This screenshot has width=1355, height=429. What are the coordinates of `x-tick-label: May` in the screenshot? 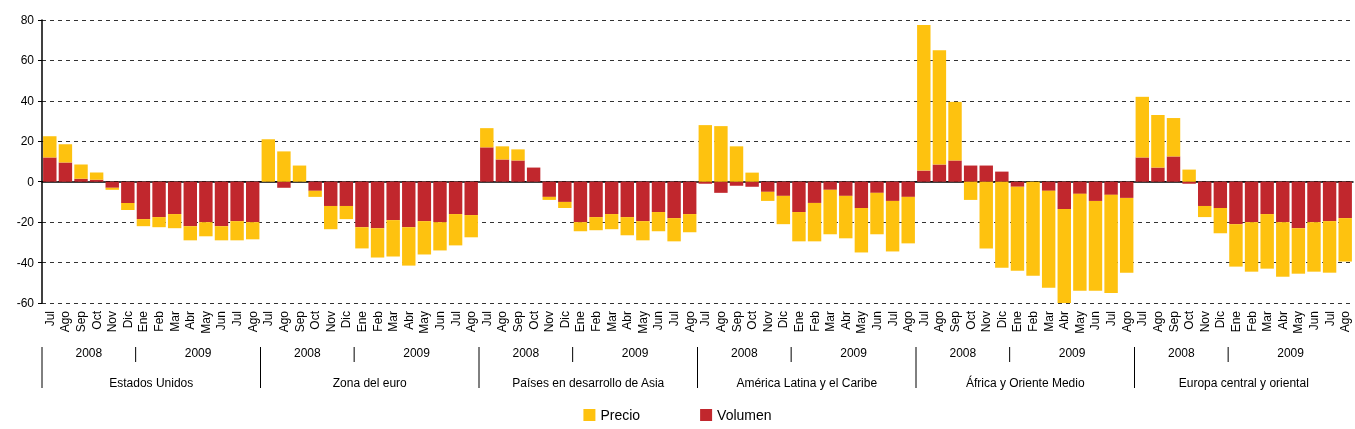 It's located at (205, 322).